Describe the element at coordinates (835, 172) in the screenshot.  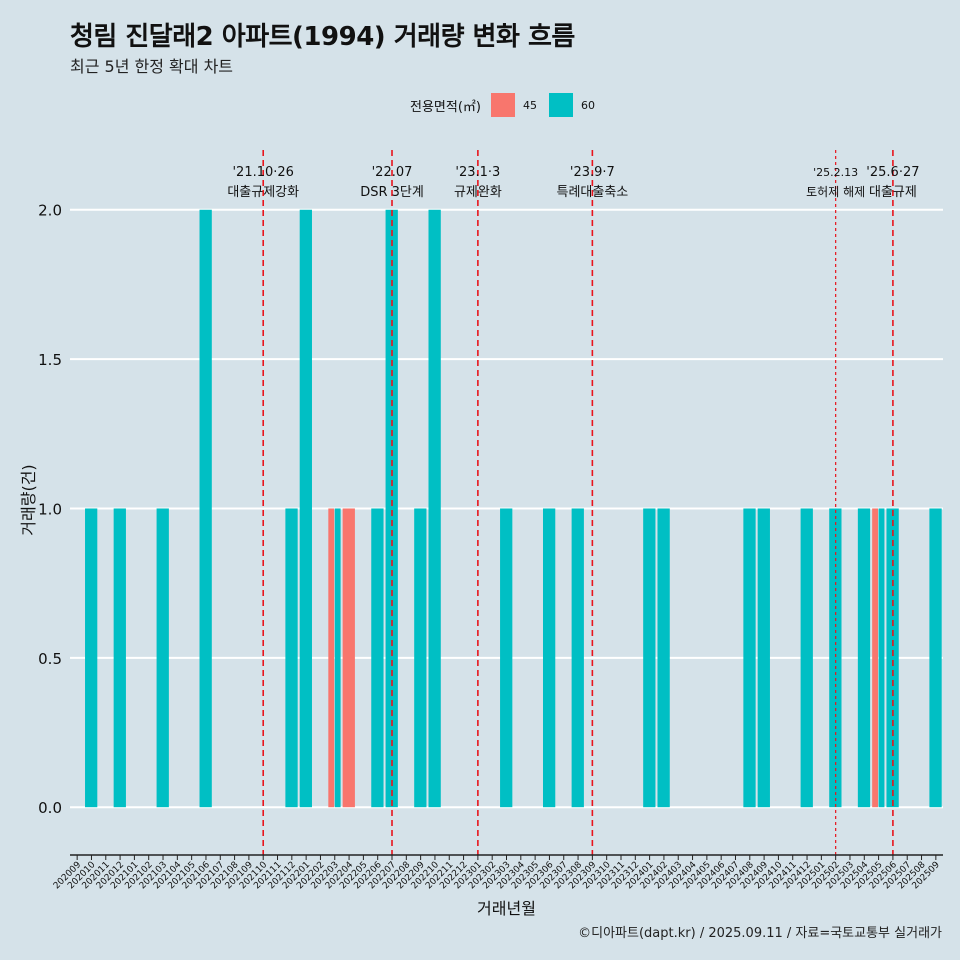
I see `event-date-label: '25.2.13` at that location.